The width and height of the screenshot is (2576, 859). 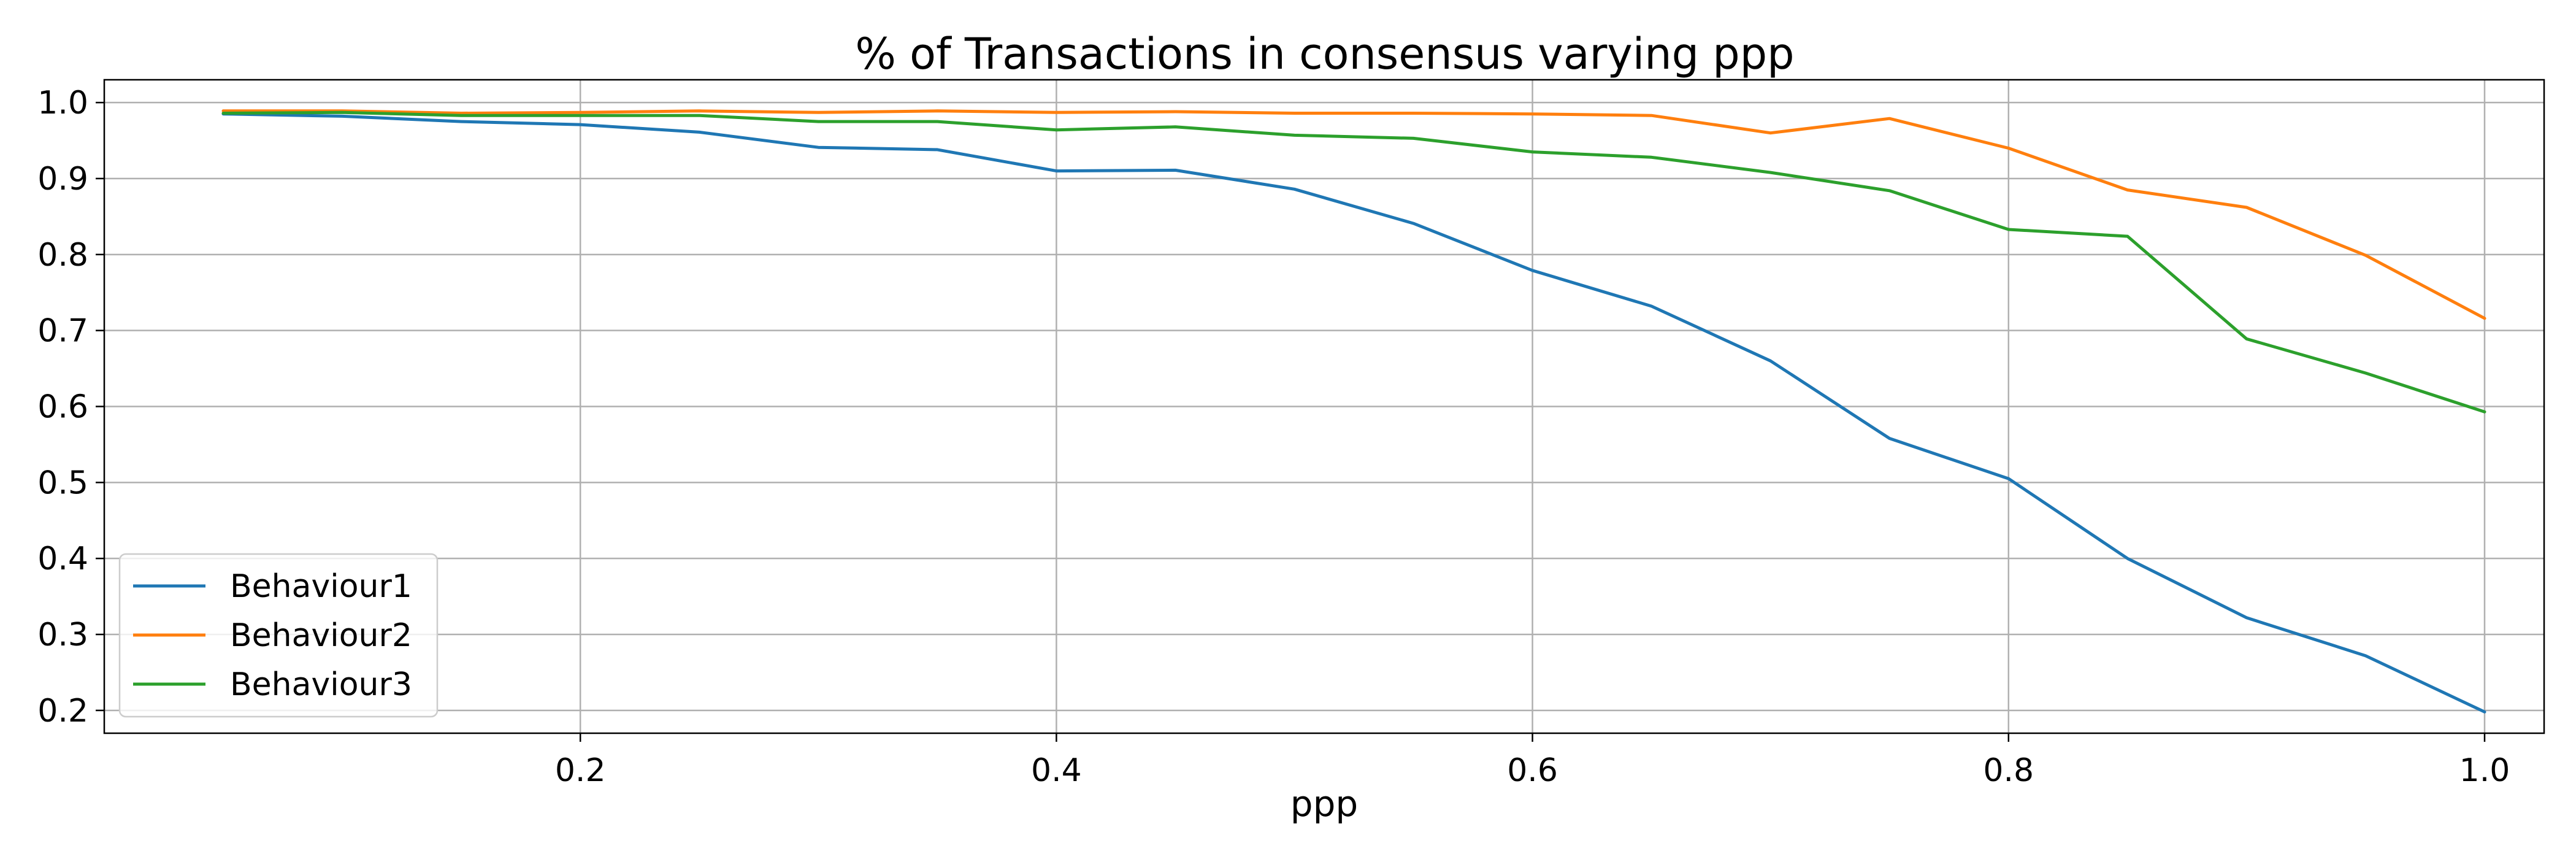 What do you see at coordinates (1056, 770) in the screenshot?
I see `x-tick-label: 0.4` at bounding box center [1056, 770].